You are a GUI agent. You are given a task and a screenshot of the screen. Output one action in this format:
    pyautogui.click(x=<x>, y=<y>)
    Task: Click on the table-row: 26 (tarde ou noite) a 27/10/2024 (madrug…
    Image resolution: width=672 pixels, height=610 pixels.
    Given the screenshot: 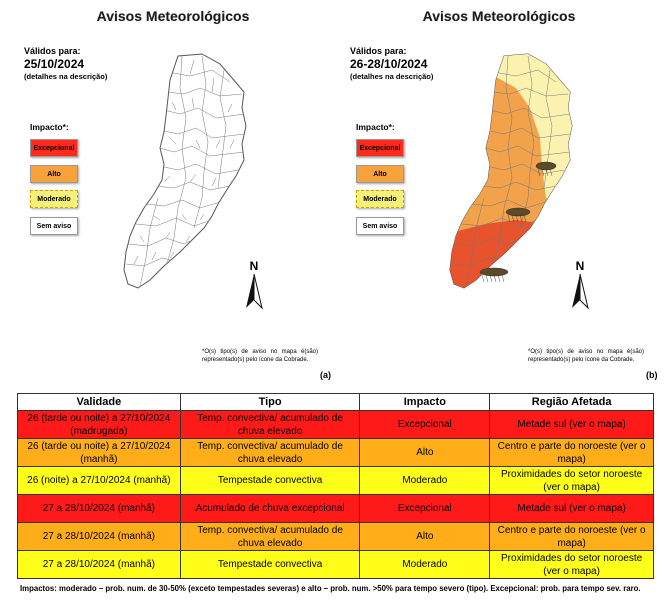 What is the action you would take?
    pyautogui.click(x=335, y=424)
    